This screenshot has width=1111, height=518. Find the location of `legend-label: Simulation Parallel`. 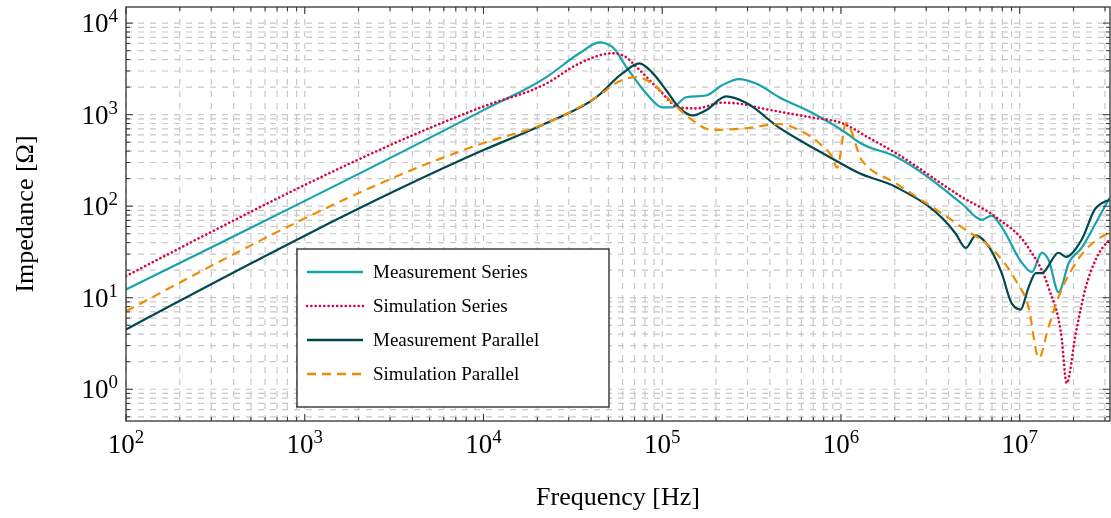

legend-label: Simulation Parallel is located at coordinates (446, 373).